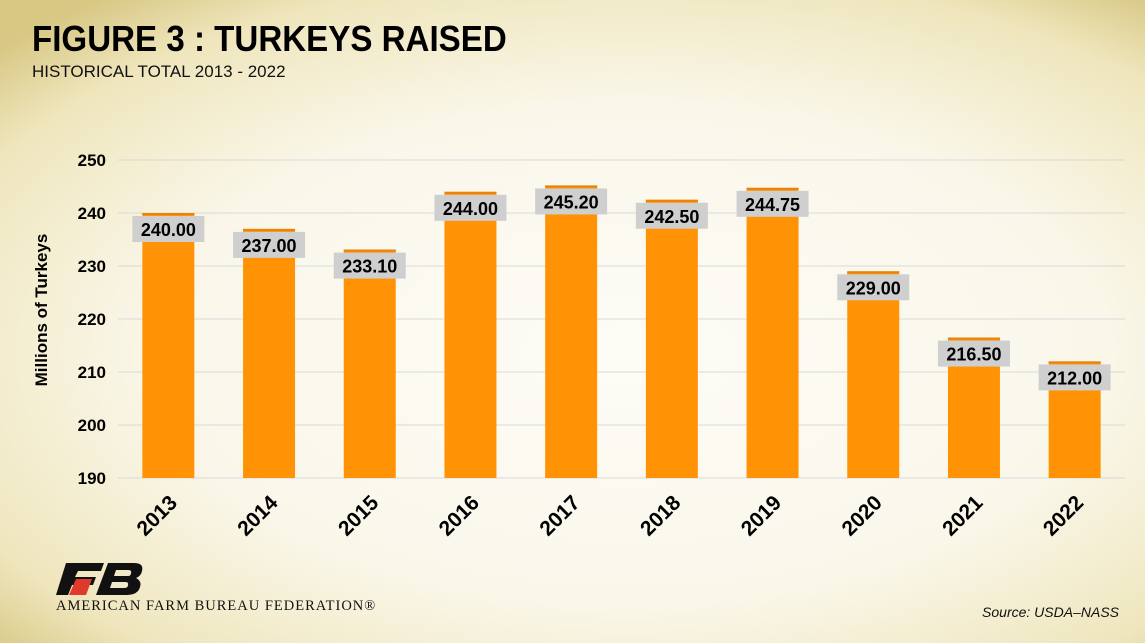 The image size is (1145, 643). What do you see at coordinates (92, 213) in the screenshot?
I see `y-tick-label: 240` at bounding box center [92, 213].